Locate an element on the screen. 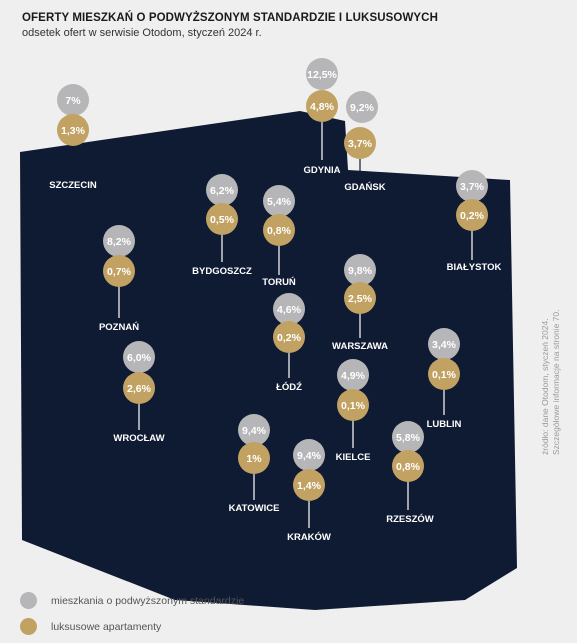  luxury-value: 1,4% is located at coordinates (309, 486).